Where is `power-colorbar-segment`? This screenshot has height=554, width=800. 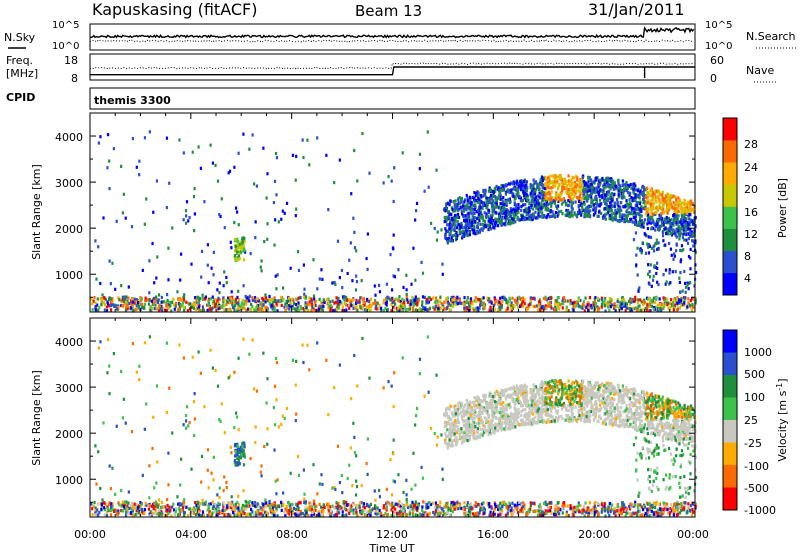
power-colorbar-segment is located at coordinates (730, 217).